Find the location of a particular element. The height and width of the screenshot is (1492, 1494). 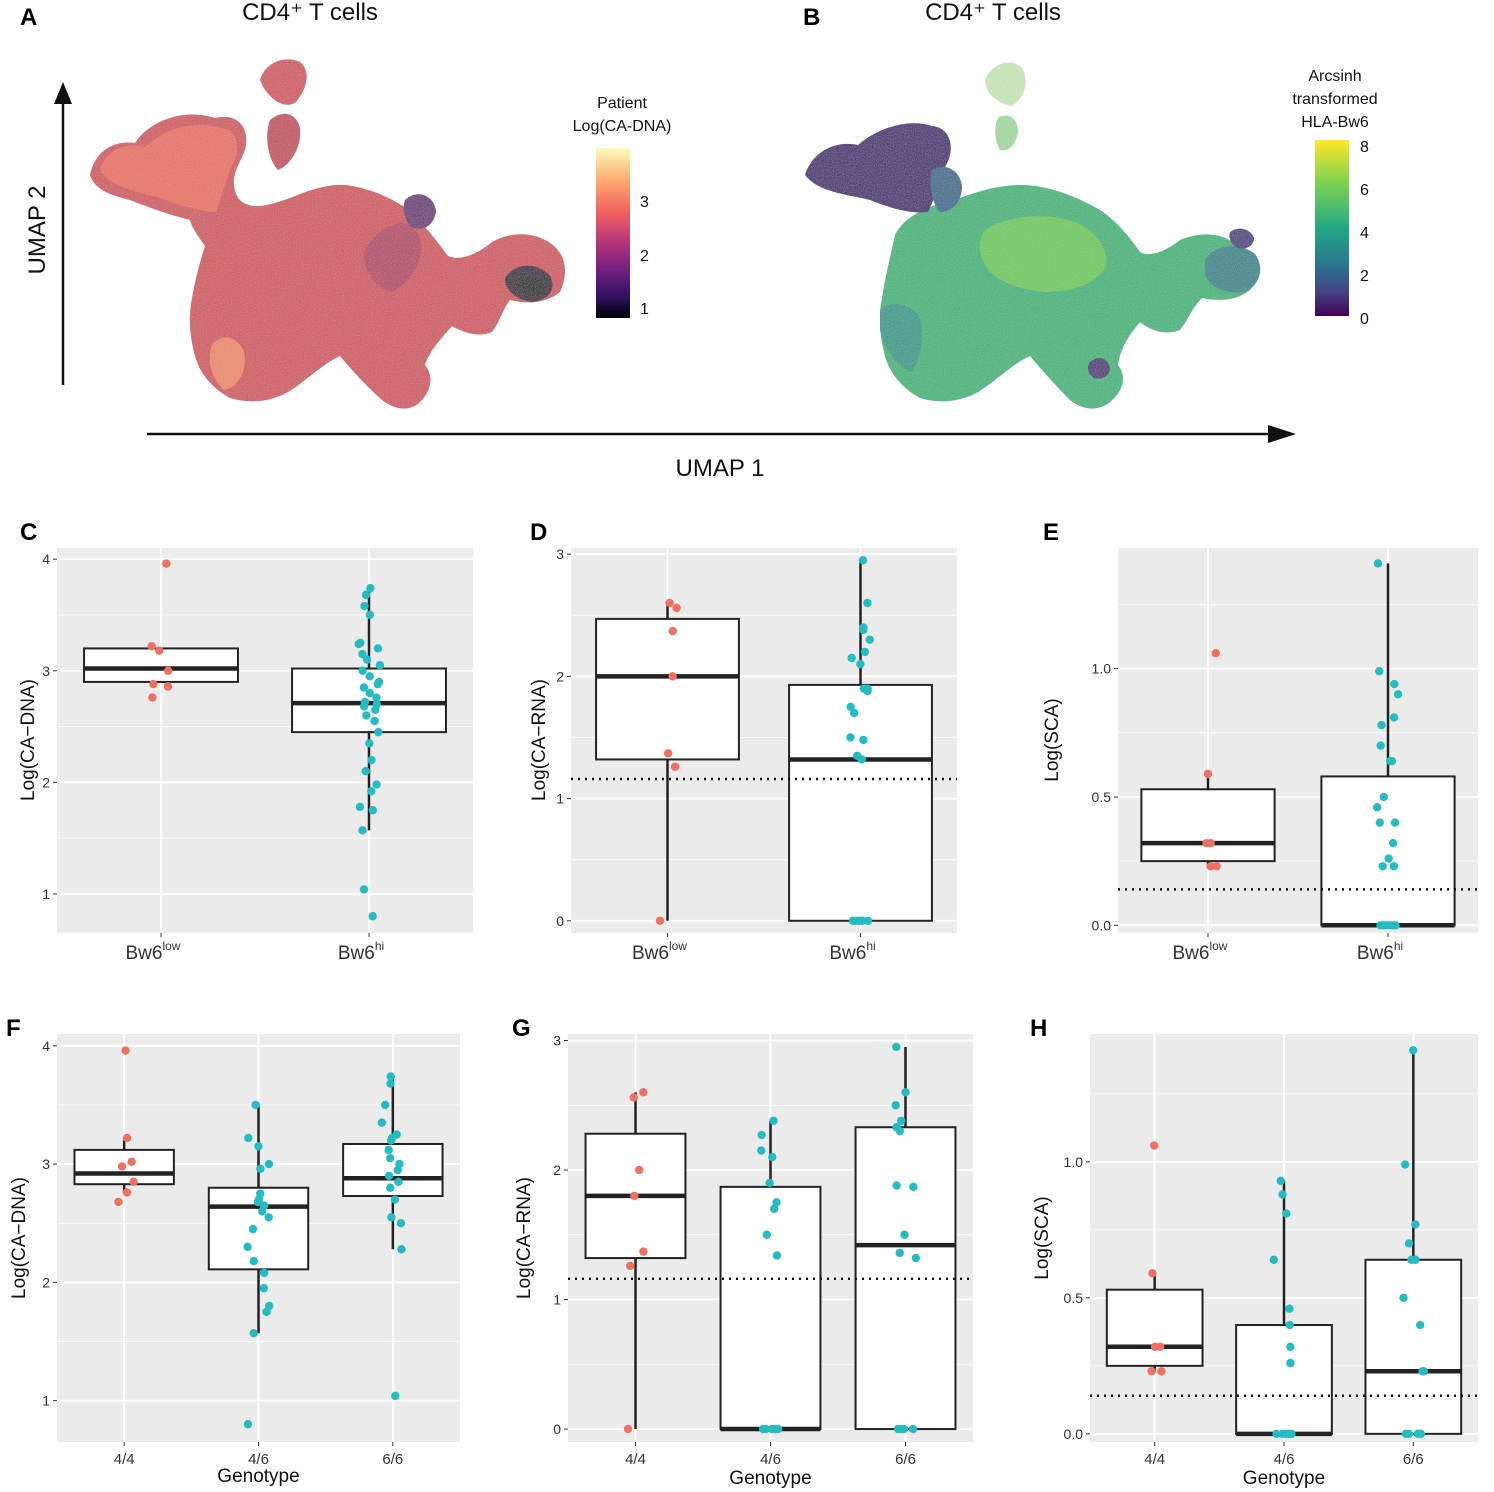

box-iqr is located at coordinates (1388, 851).